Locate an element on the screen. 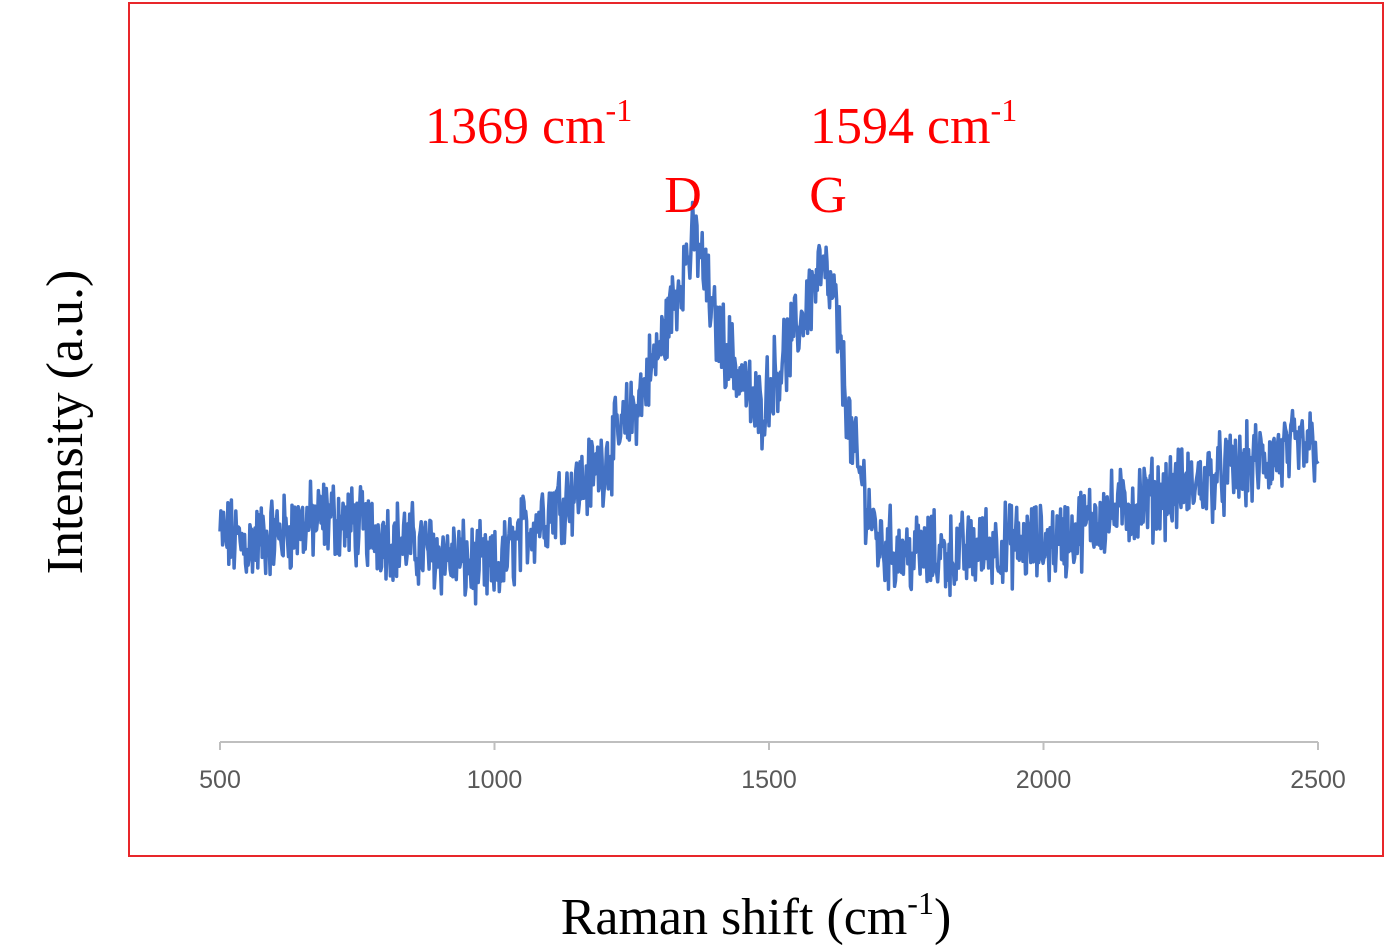 The width and height of the screenshot is (1389, 952). x-tick-label: 500 is located at coordinates (220, 780).